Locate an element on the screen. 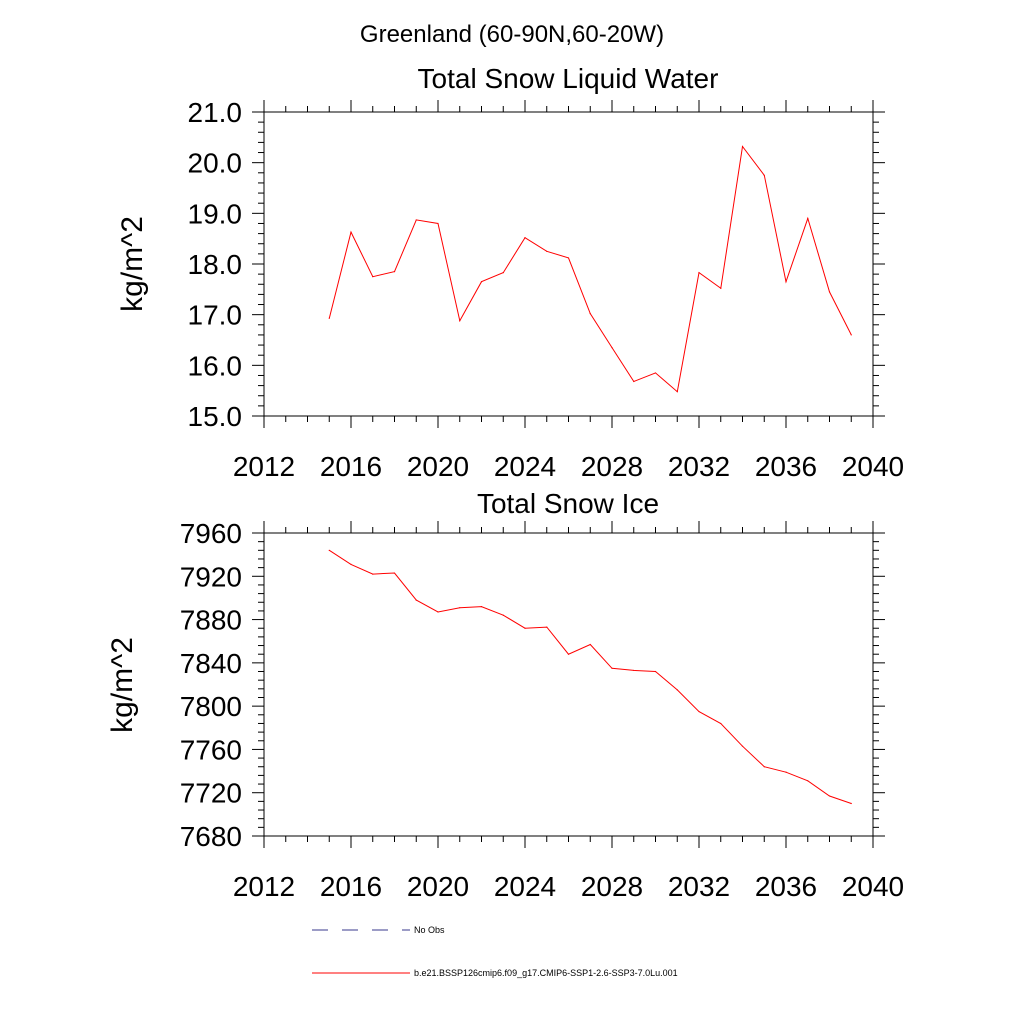  y-tick-label: 7880 is located at coordinates (211, 620).